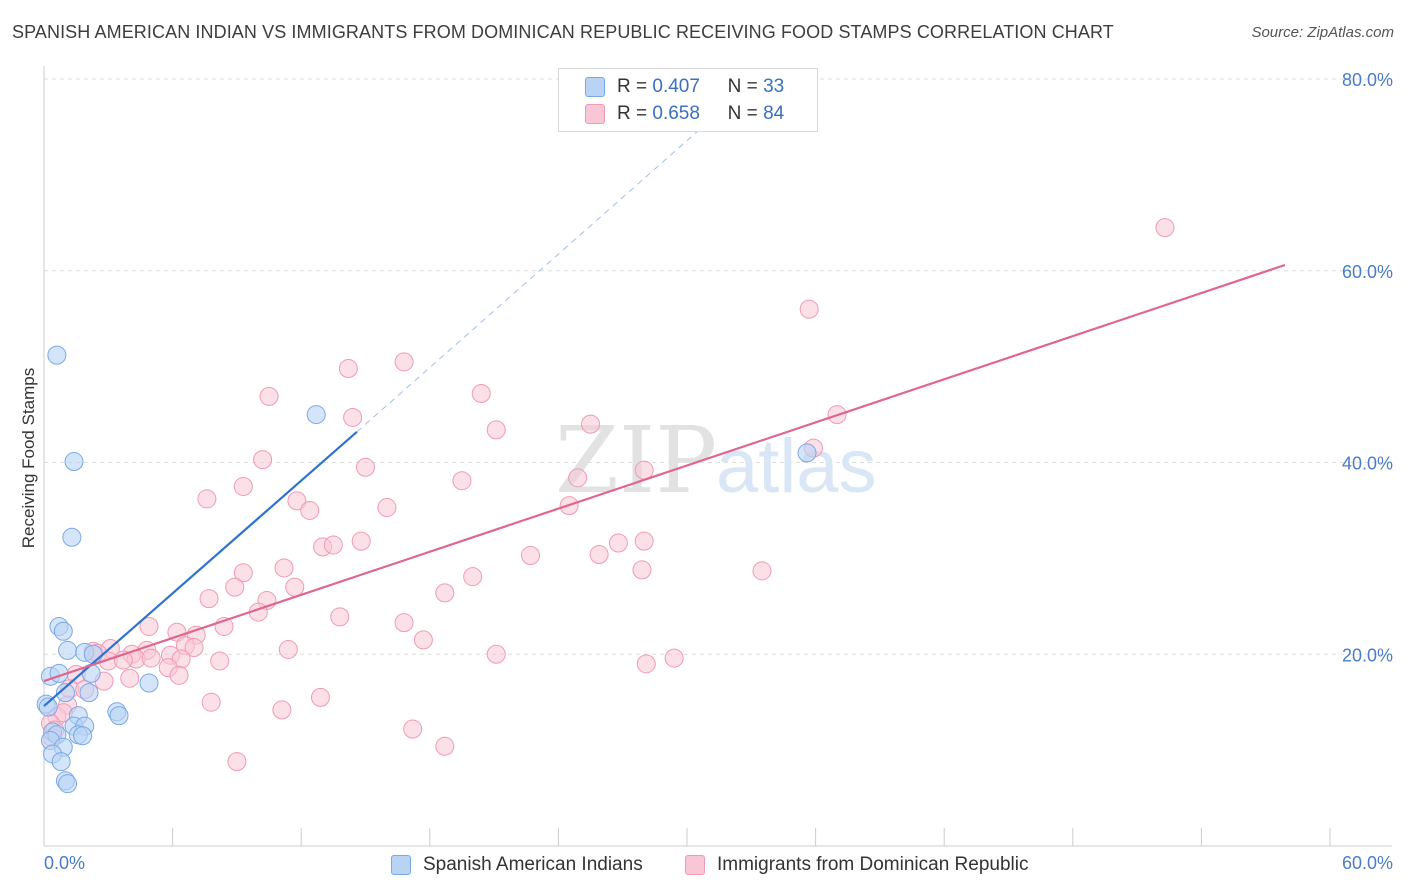 This screenshot has height=892, width=1406. What do you see at coordinates (688, 100) in the screenshot?
I see `stats-legend: R = 0.407 N = 33 R = 0.658 N = 84` at bounding box center [688, 100].